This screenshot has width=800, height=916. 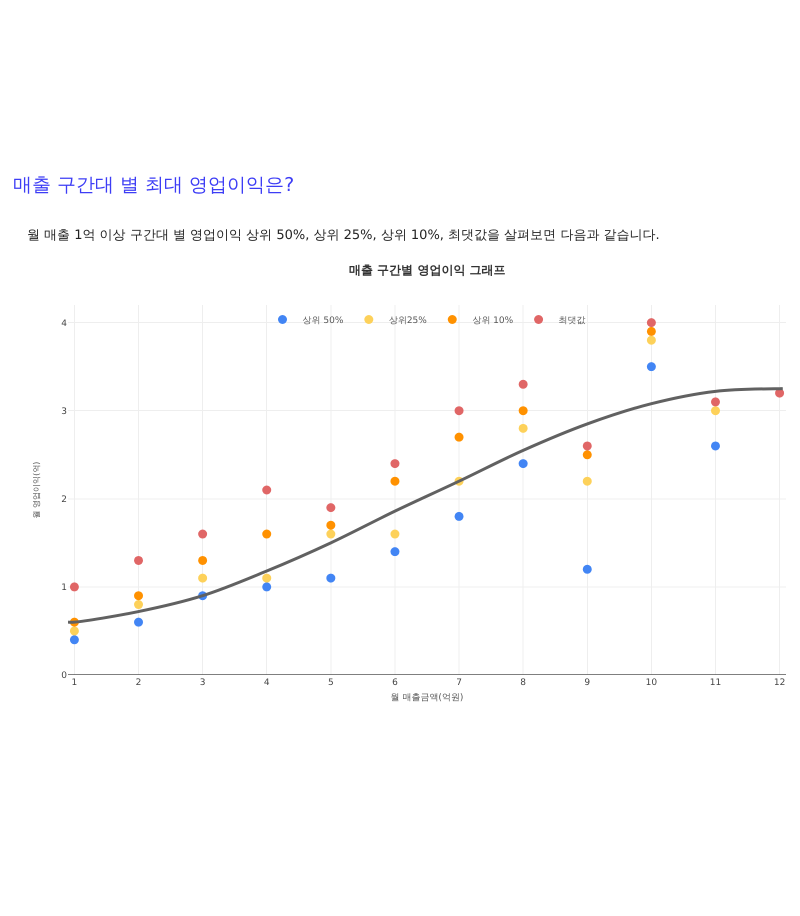 I want to click on x-tick-label: 2, so click(x=139, y=683).